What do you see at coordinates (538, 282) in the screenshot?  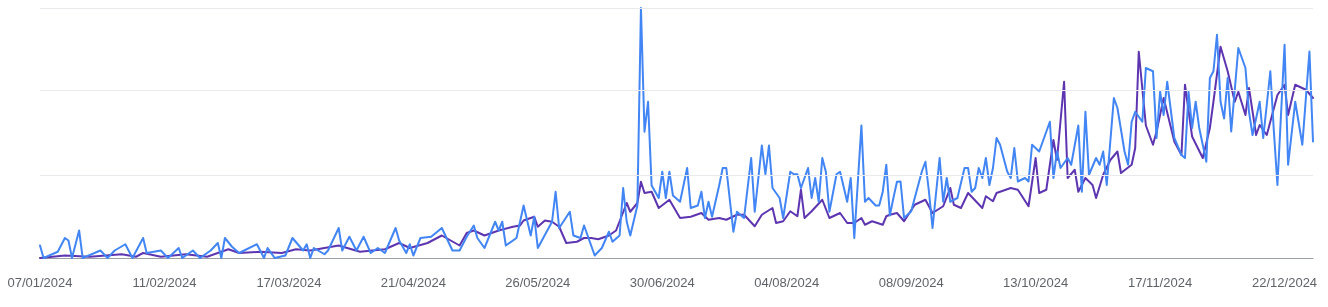 I see `x-tick-label: 26/05/2024` at bounding box center [538, 282].